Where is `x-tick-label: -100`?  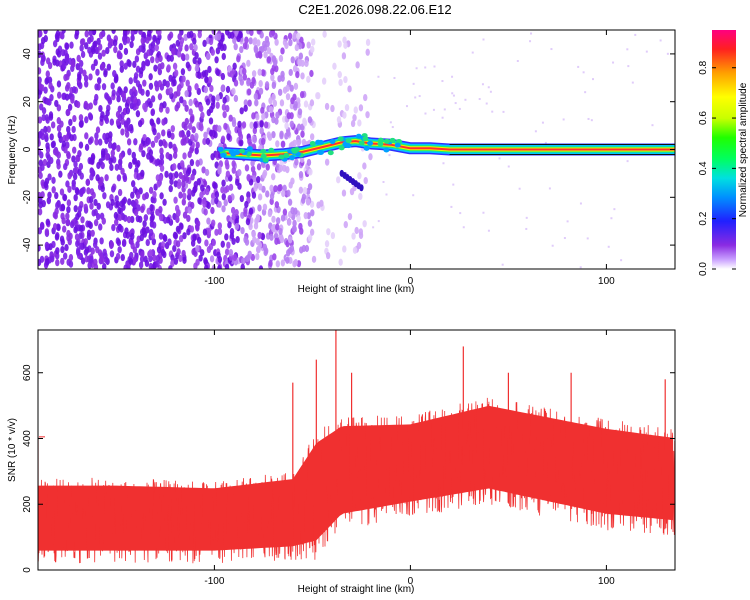
x-tick-label: -100 is located at coordinates (214, 281).